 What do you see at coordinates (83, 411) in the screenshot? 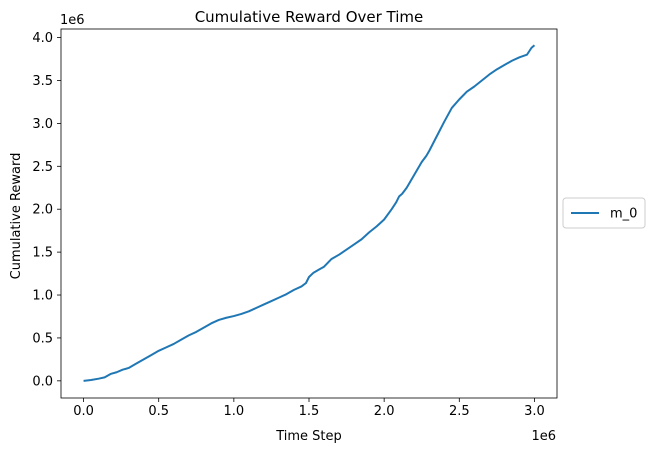
I see `x-tick-label: 0.0` at bounding box center [83, 411].